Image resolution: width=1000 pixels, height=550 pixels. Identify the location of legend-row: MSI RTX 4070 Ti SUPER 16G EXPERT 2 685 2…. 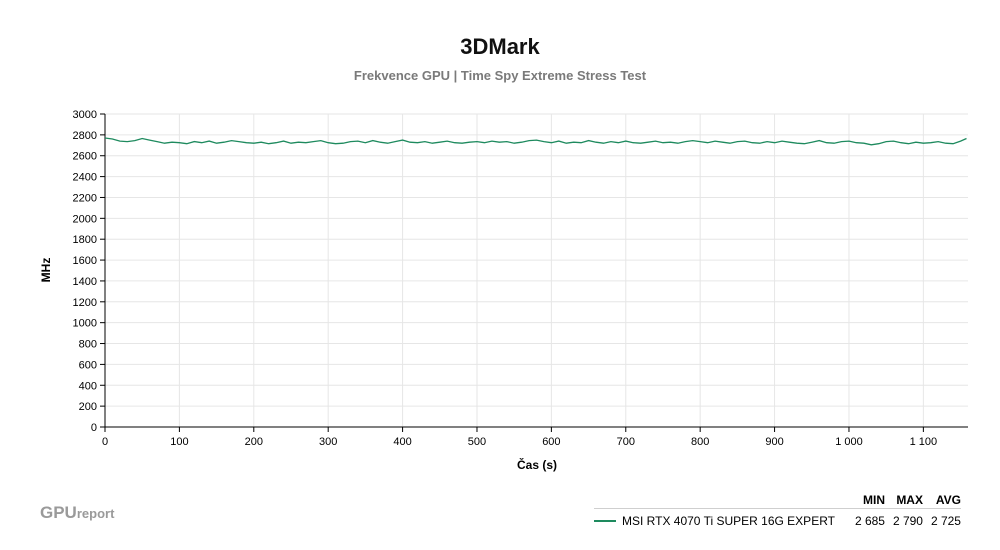
(777, 518).